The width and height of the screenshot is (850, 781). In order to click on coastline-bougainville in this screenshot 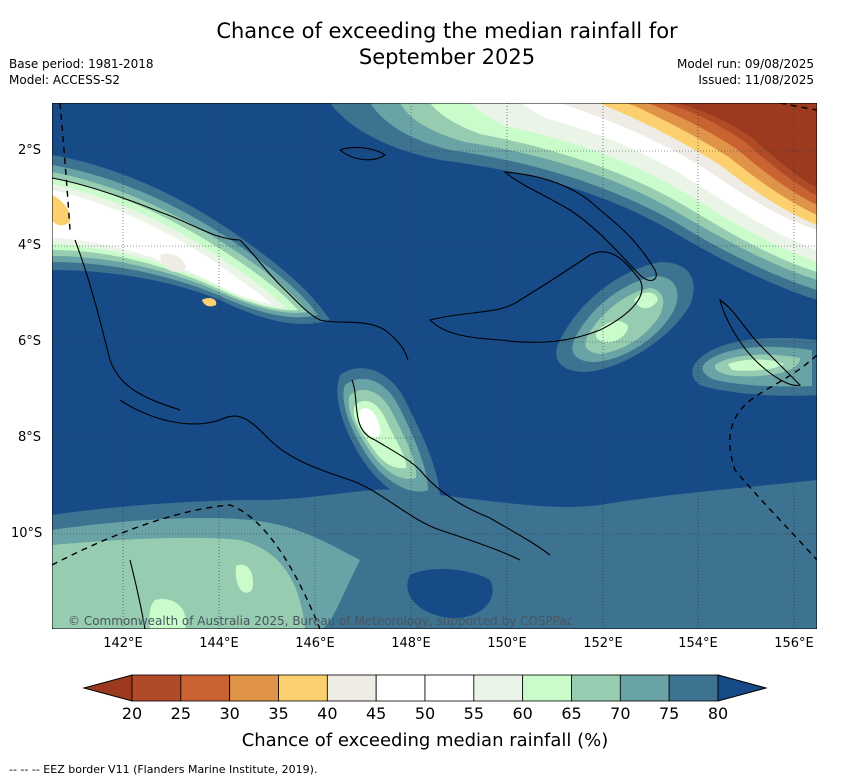, I will do `click(760, 342)`.